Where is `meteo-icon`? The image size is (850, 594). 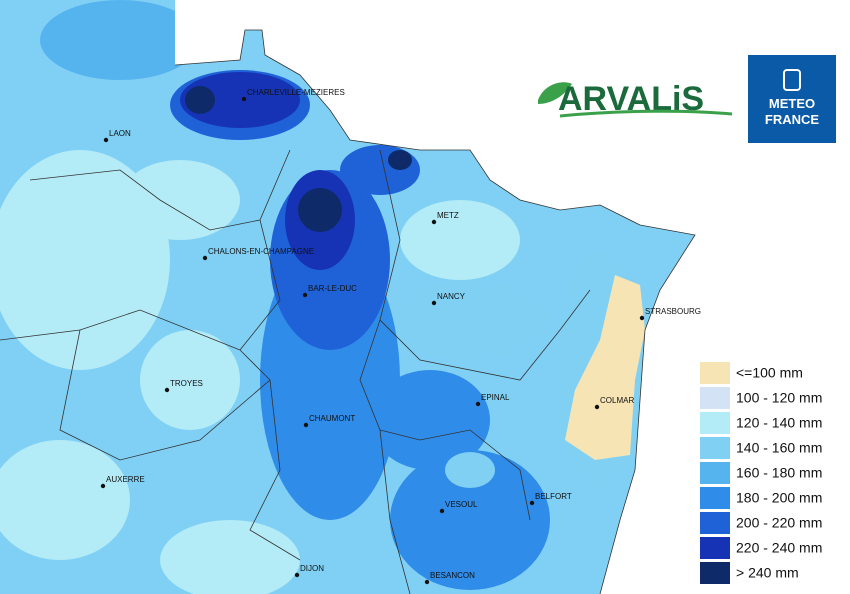
meteo-icon is located at coordinates (792, 80).